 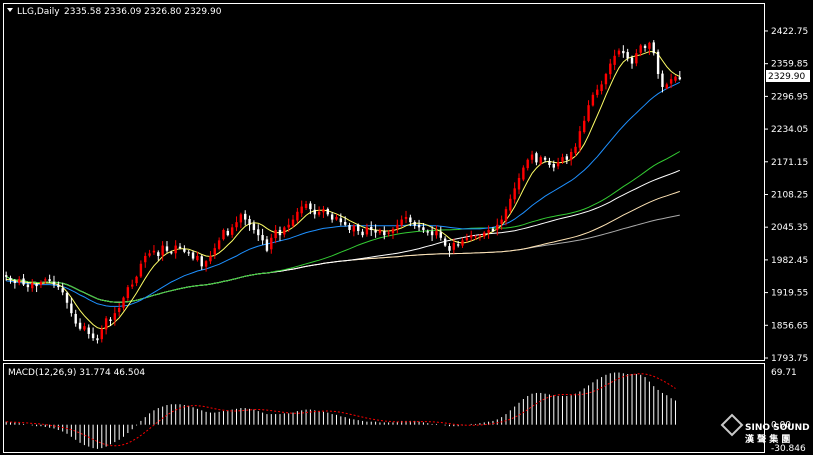 I want to click on y-tick-label: 2422.75, so click(x=789, y=32).